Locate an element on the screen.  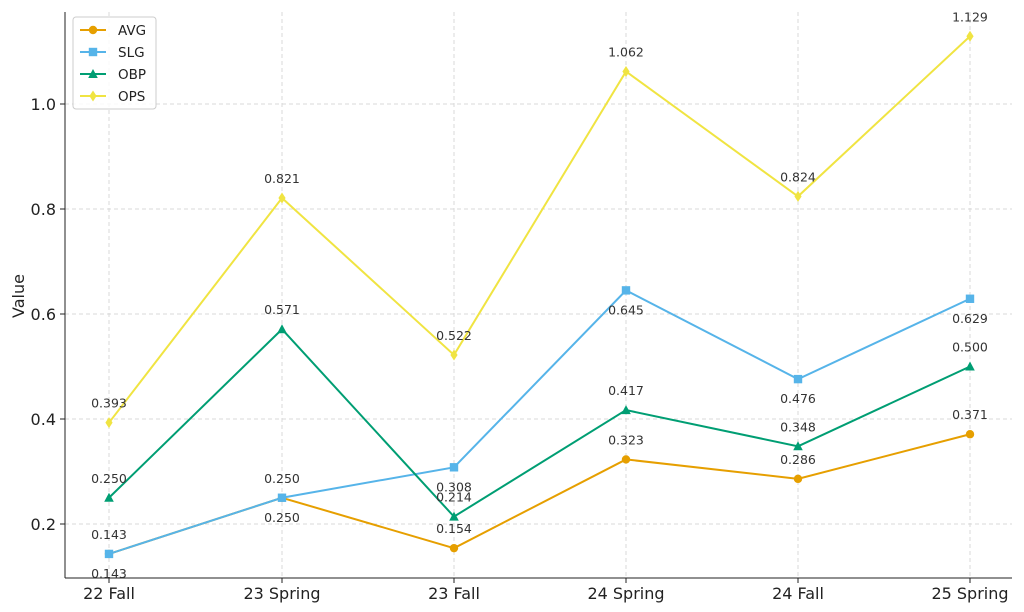
legend-item-avg: AVG is located at coordinates (113, 31).